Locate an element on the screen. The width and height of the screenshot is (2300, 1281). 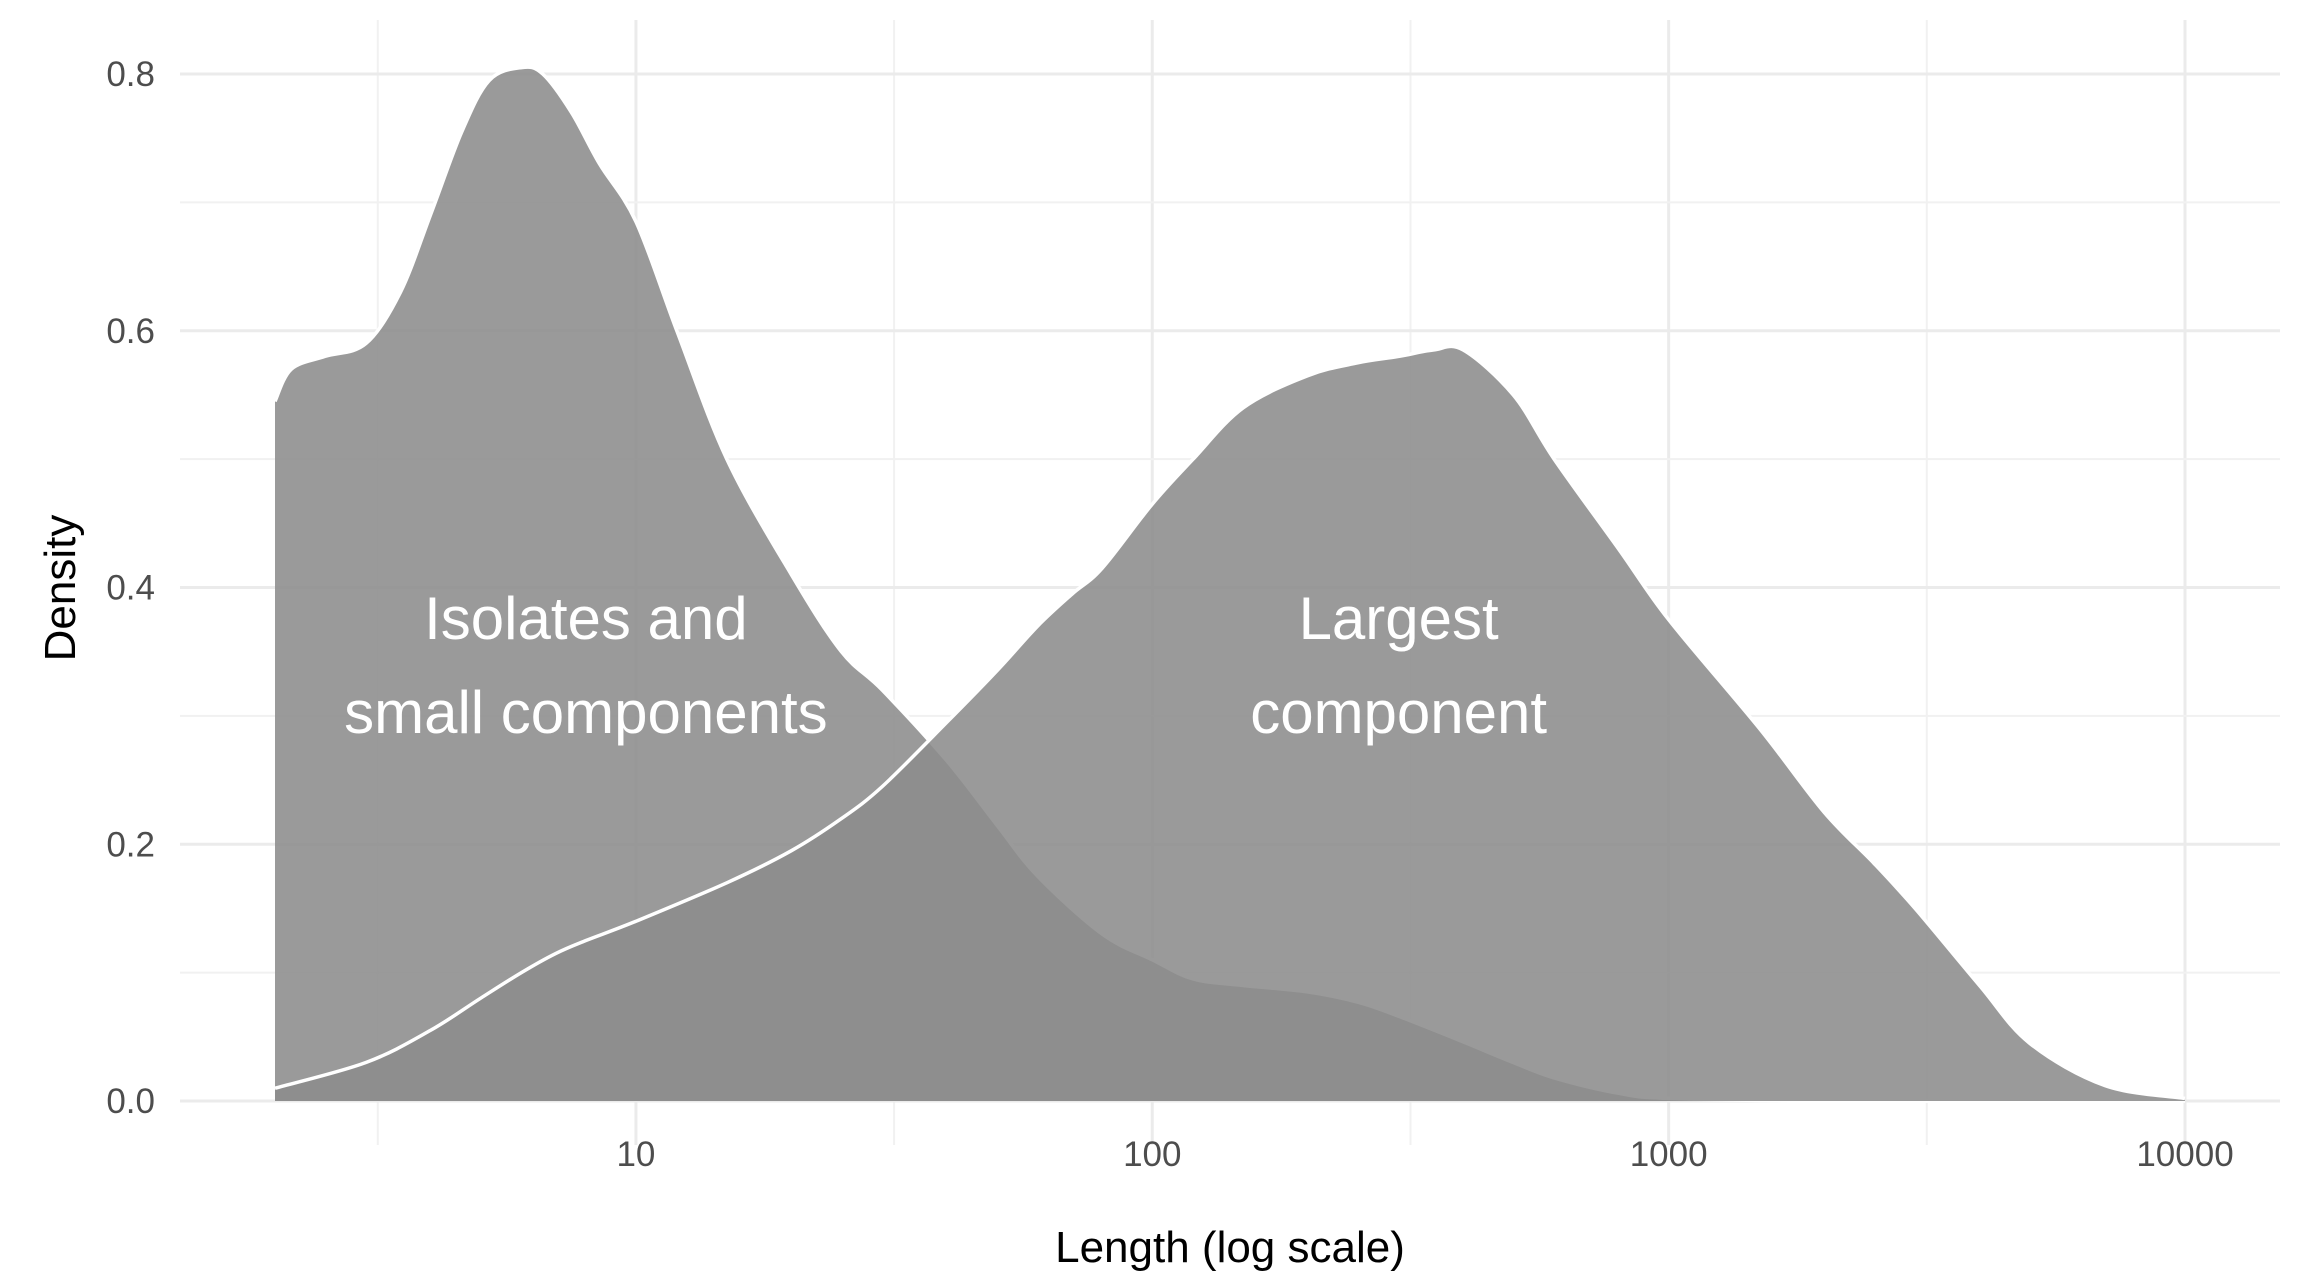
annotation-1-line-1: component is located at coordinates (1398, 712).